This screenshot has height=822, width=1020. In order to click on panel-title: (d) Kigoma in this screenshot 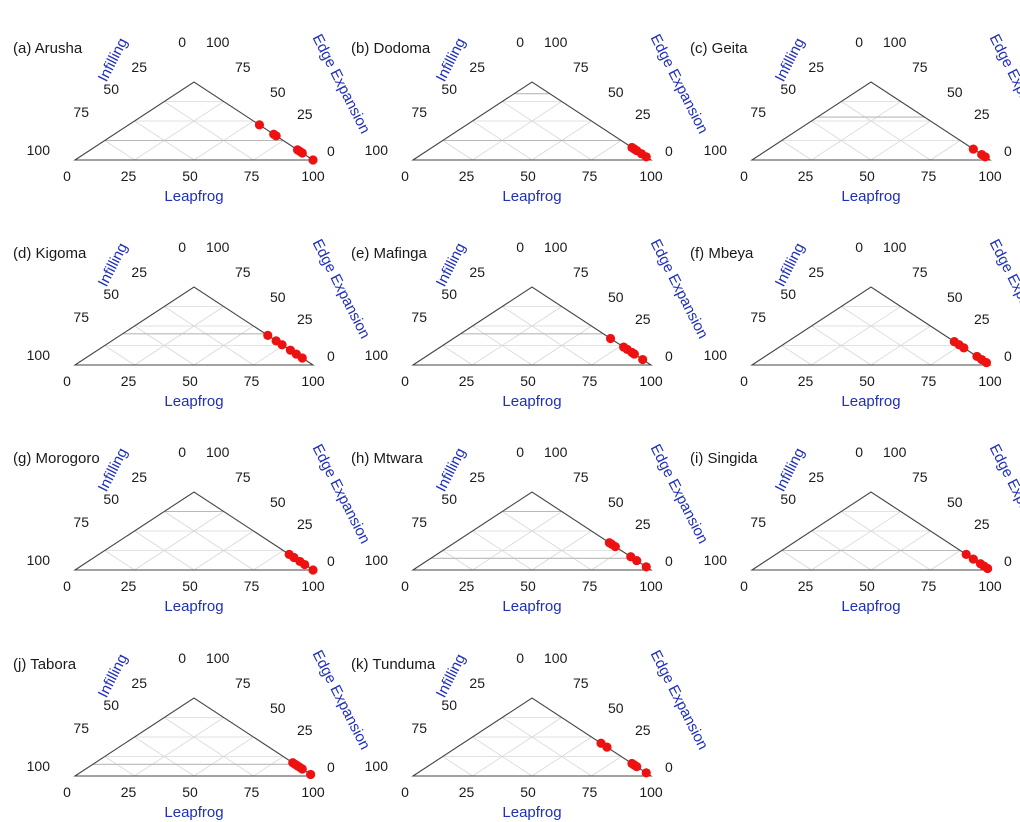, I will do `click(50, 253)`.